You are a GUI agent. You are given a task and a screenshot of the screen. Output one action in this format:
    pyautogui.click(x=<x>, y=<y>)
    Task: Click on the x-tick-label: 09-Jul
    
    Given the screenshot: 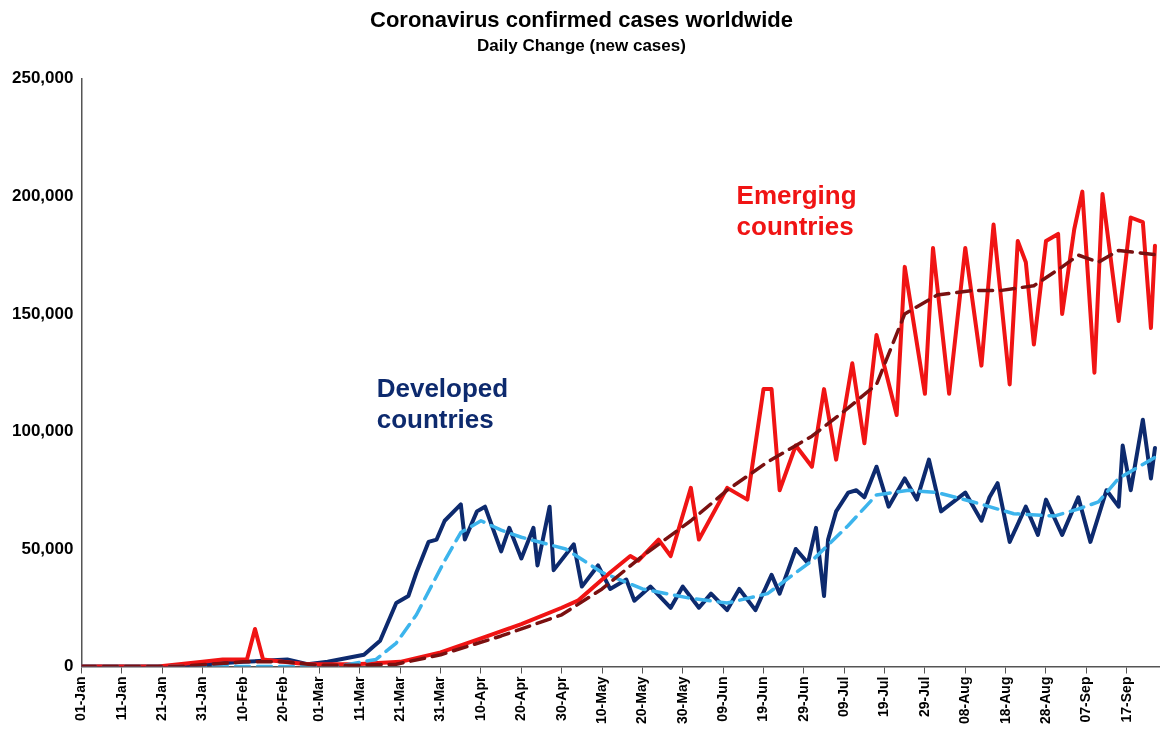 What is the action you would take?
    pyautogui.click(x=843, y=696)
    